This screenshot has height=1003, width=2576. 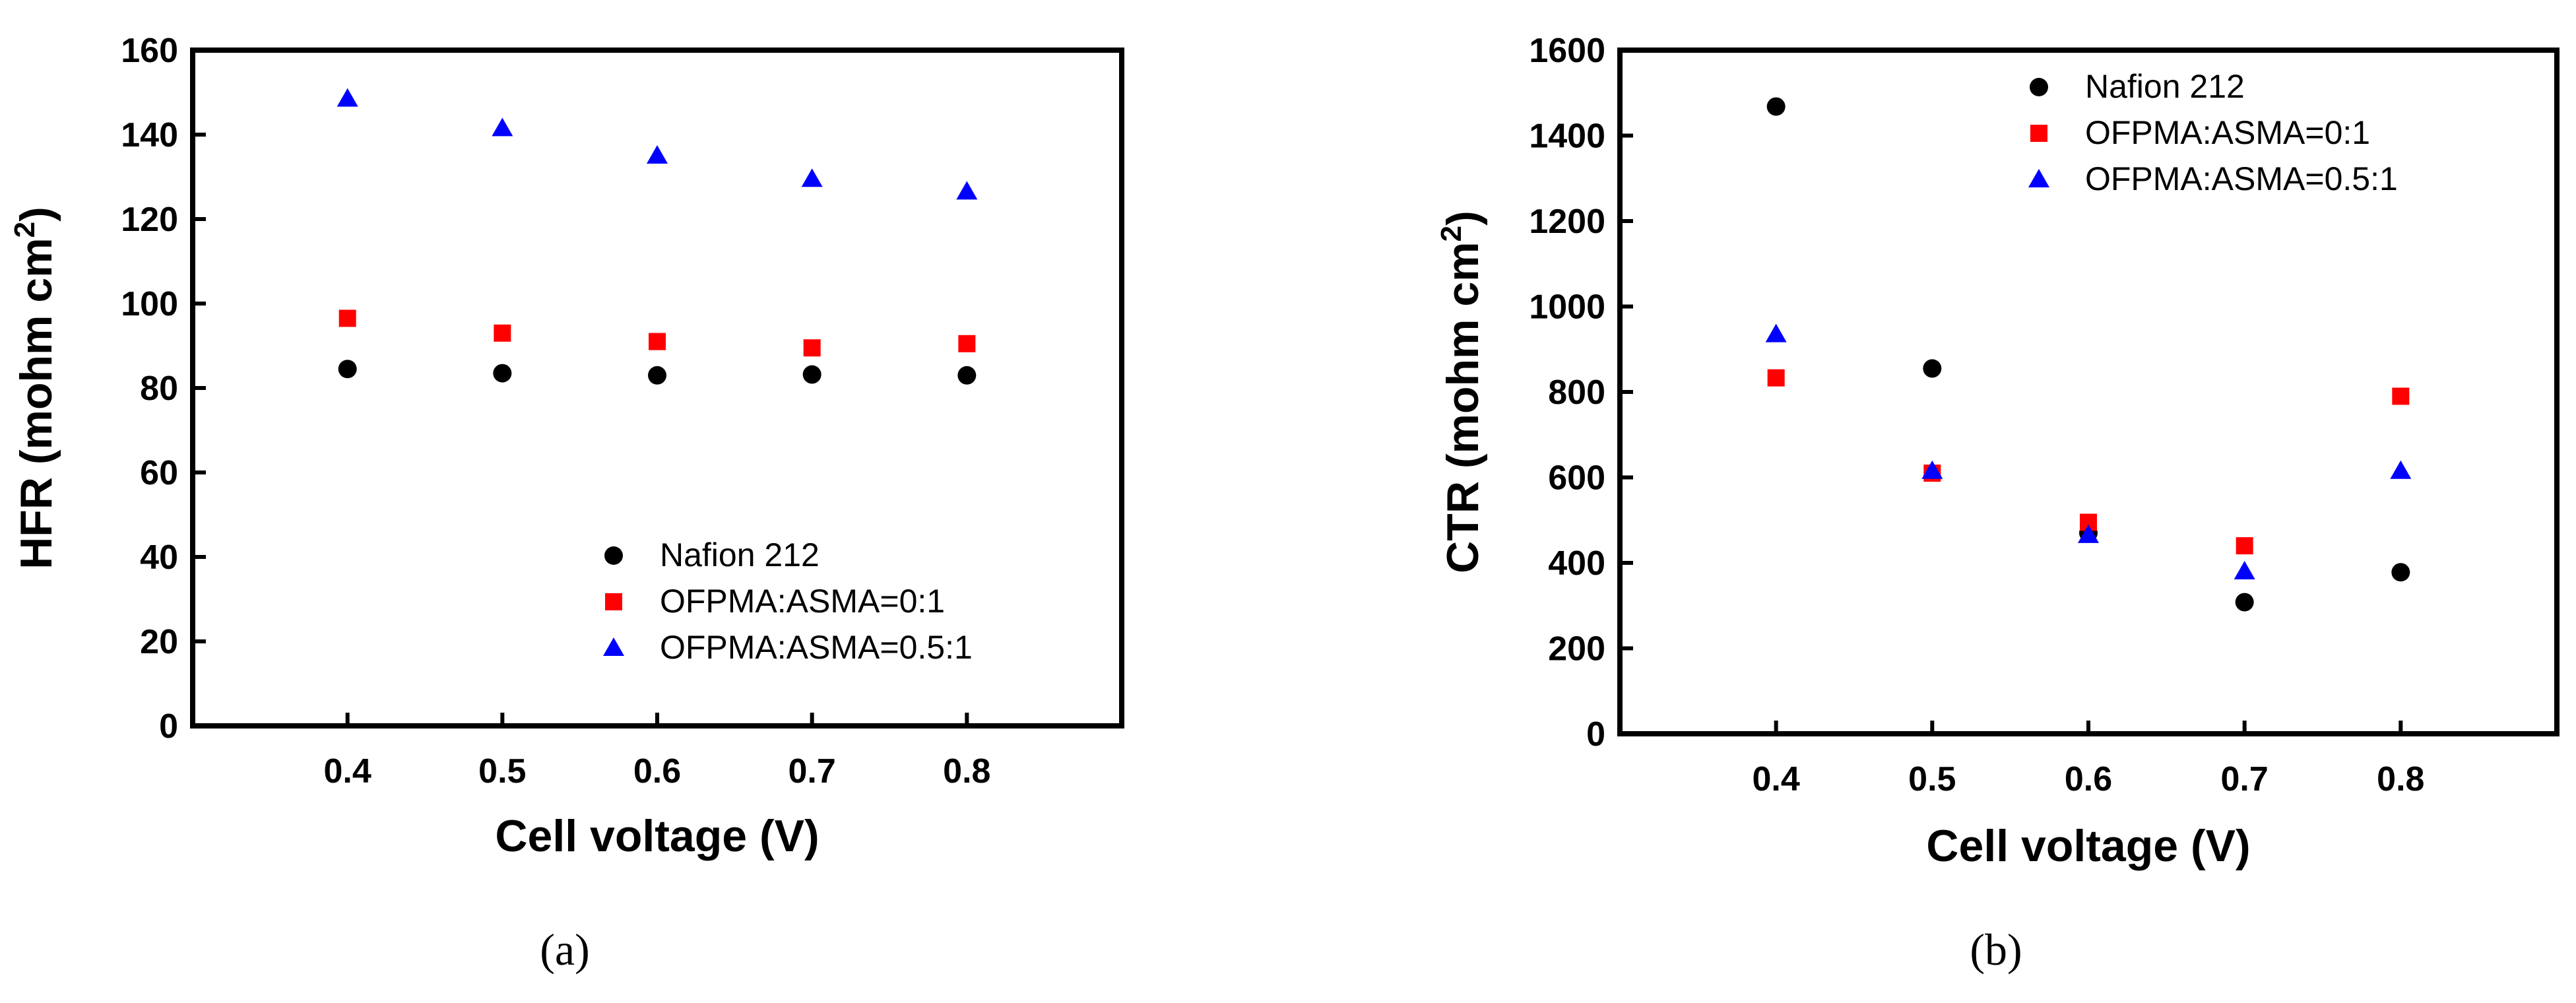 What do you see at coordinates (159, 473) in the screenshot?
I see `y-tick-label: 60` at bounding box center [159, 473].